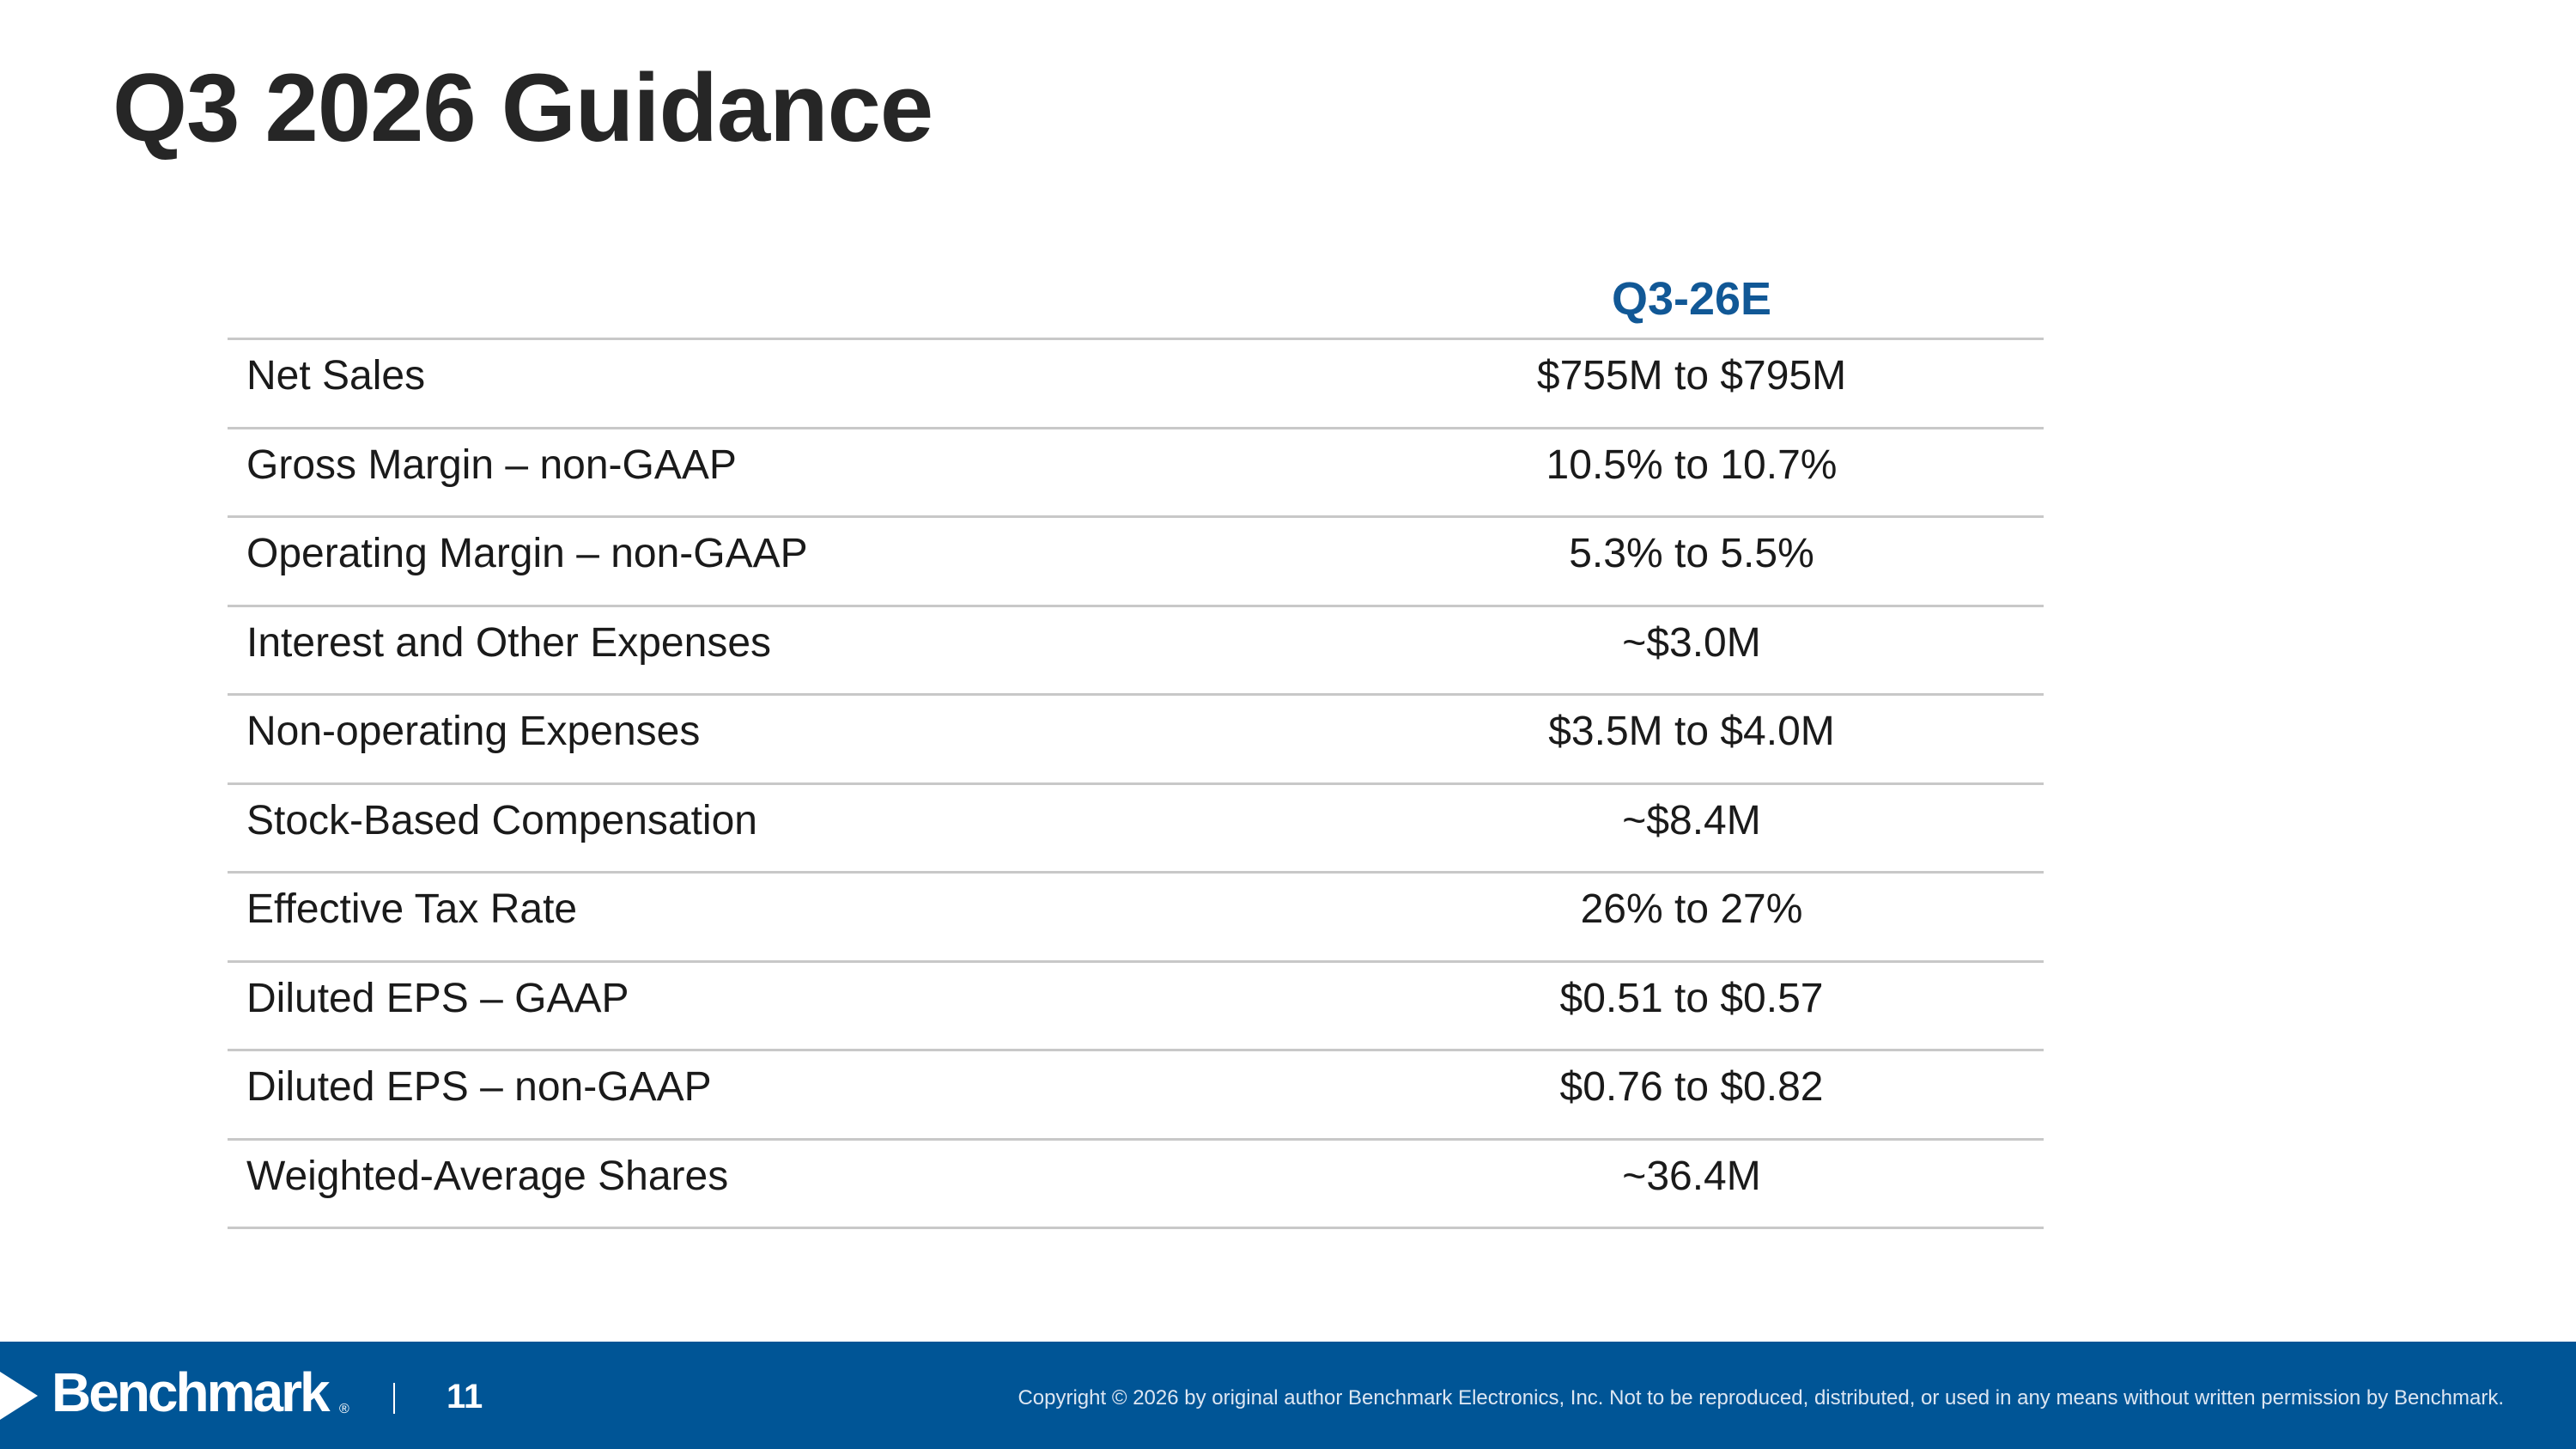 This screenshot has width=2576, height=1449. Describe the element at coordinates (1692, 909) in the screenshot. I see `row-value: 26% to 27%` at that location.